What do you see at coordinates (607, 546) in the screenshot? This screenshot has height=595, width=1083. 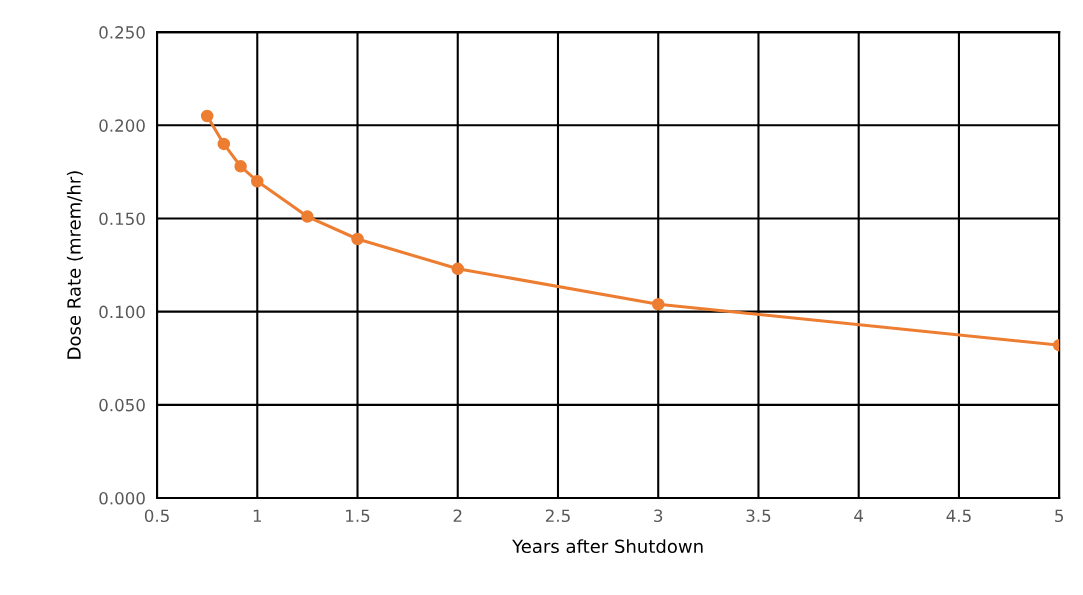 I see `x-axis-title: Years after Shutdown` at bounding box center [607, 546].